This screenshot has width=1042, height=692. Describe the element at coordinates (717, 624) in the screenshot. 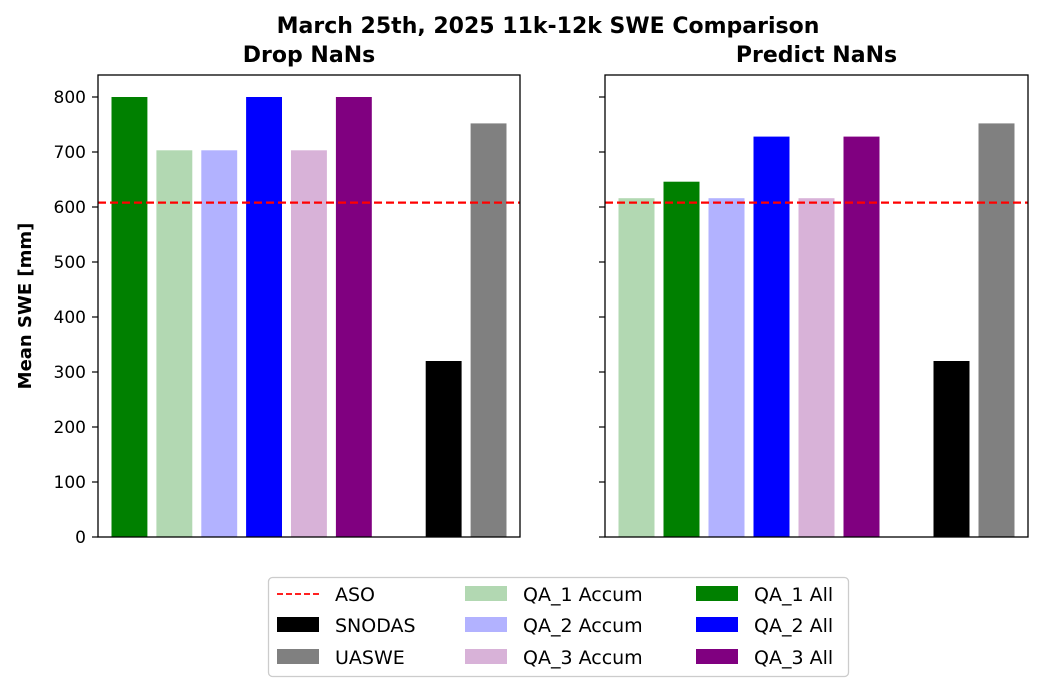

I see `legend-swatch-qa-2-all` at that location.